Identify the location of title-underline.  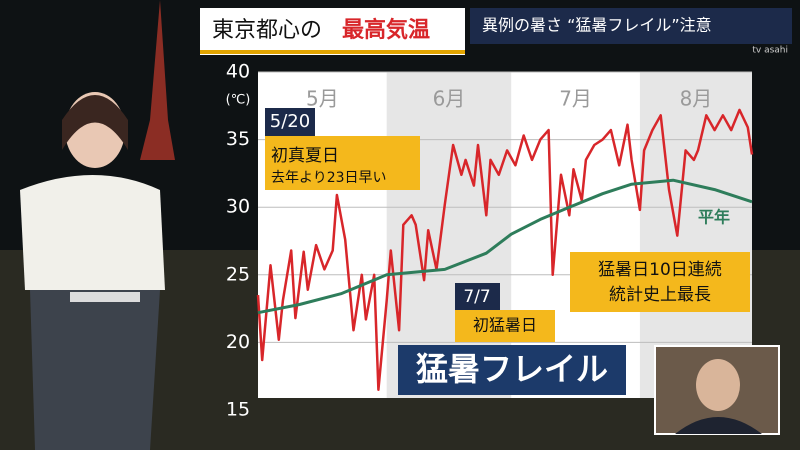
(332, 52).